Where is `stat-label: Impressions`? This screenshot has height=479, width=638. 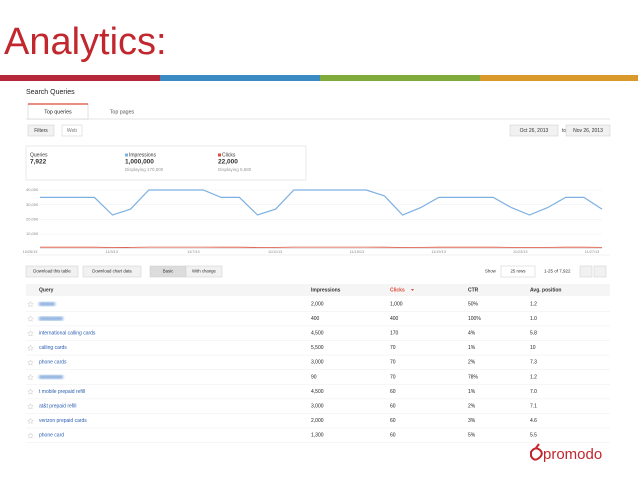
stat-label: Impressions is located at coordinates (142, 155).